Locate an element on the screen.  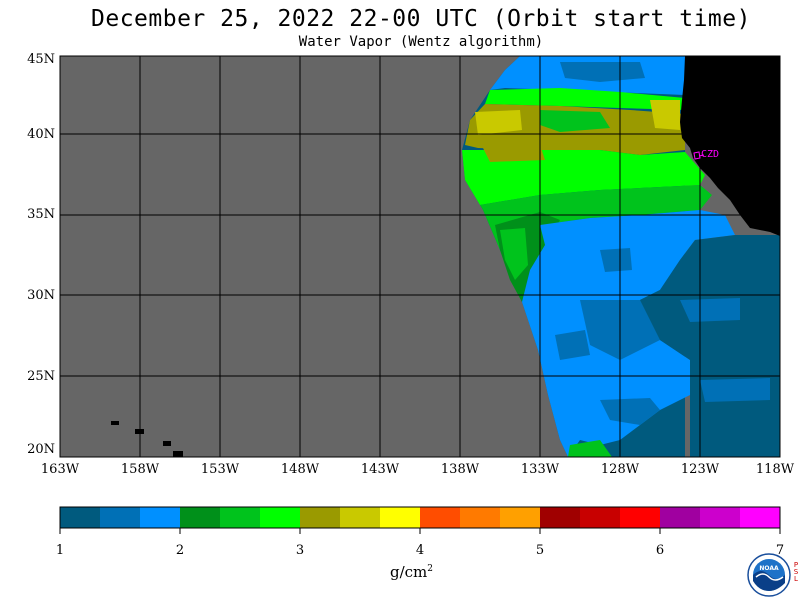
land-north-america is located at coordinates (730, 146).